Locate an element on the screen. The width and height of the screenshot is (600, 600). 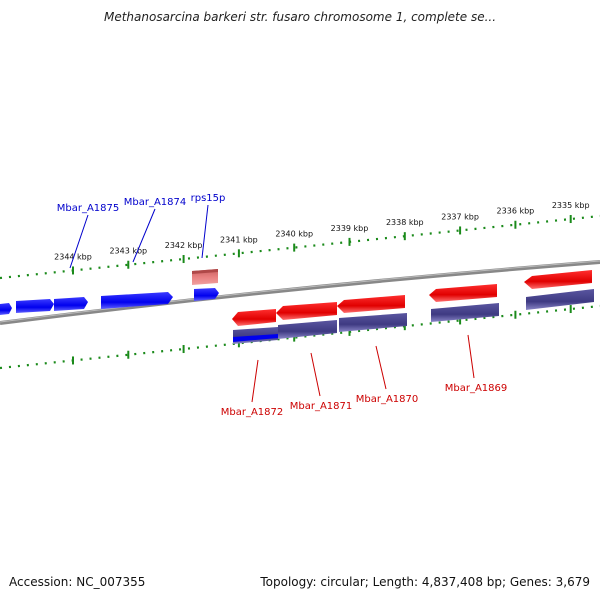
forward-genes is located at coordinates (109, 292).